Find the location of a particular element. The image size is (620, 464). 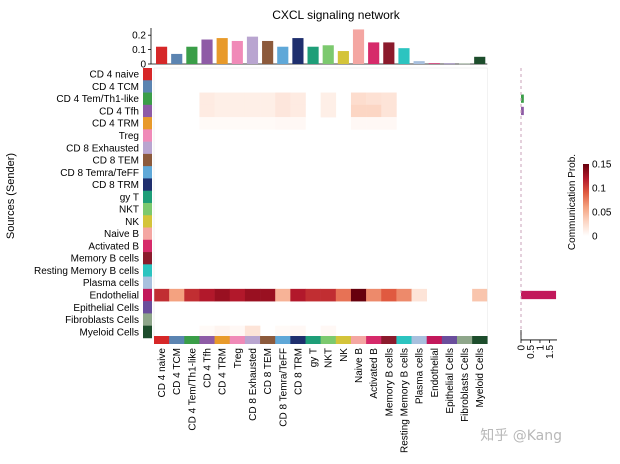

row-label: NKT is located at coordinates (129, 210).